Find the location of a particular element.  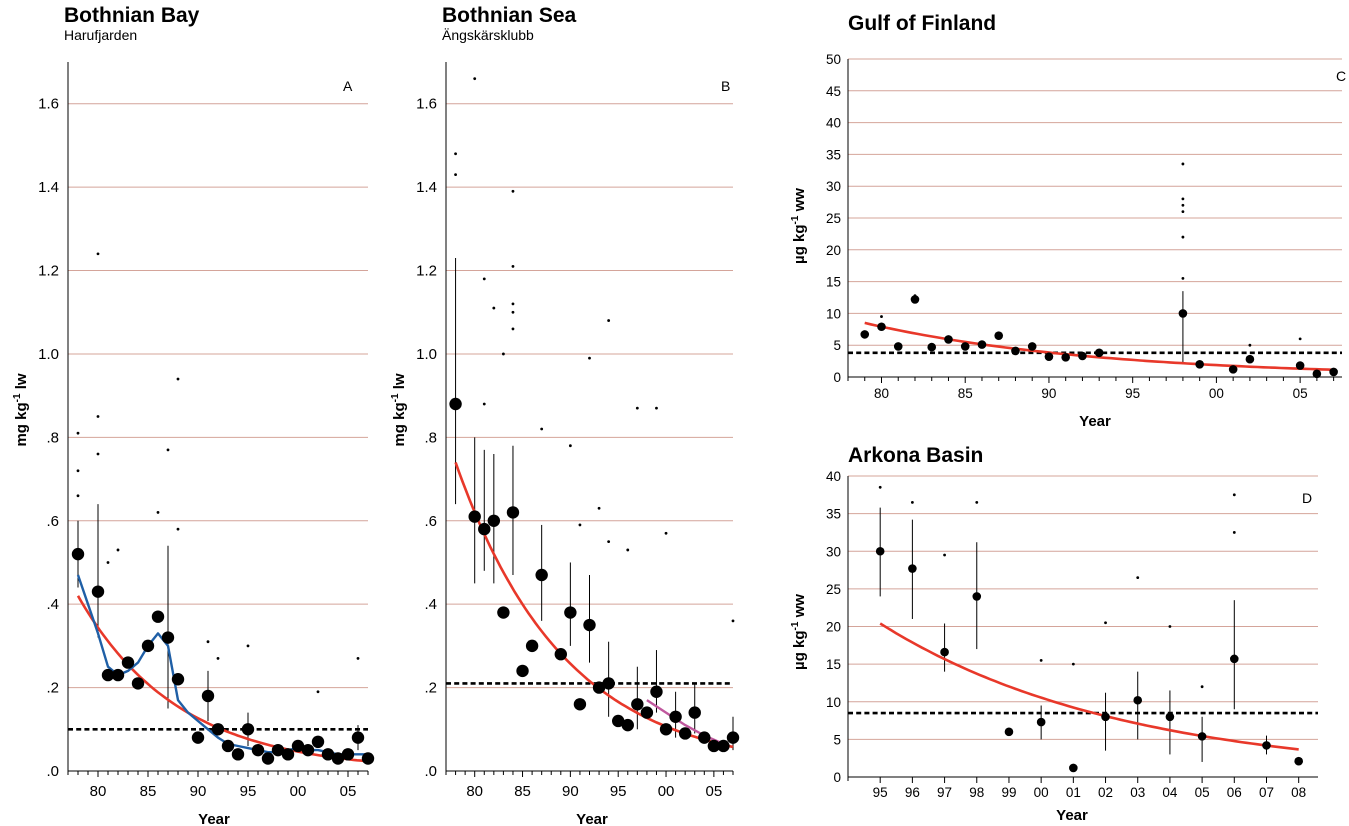

xtick-label: 97 is located at coordinates (944, 792).